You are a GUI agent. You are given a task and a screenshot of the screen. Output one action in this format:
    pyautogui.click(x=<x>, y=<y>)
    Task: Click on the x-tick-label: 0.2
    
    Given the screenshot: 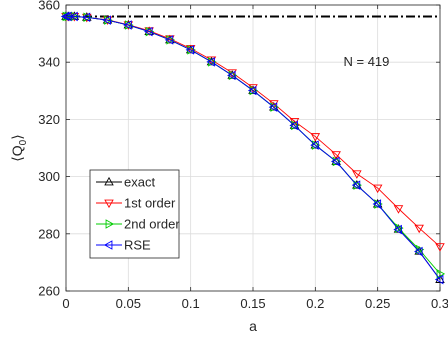 What is the action you would take?
    pyautogui.click(x=315, y=303)
    